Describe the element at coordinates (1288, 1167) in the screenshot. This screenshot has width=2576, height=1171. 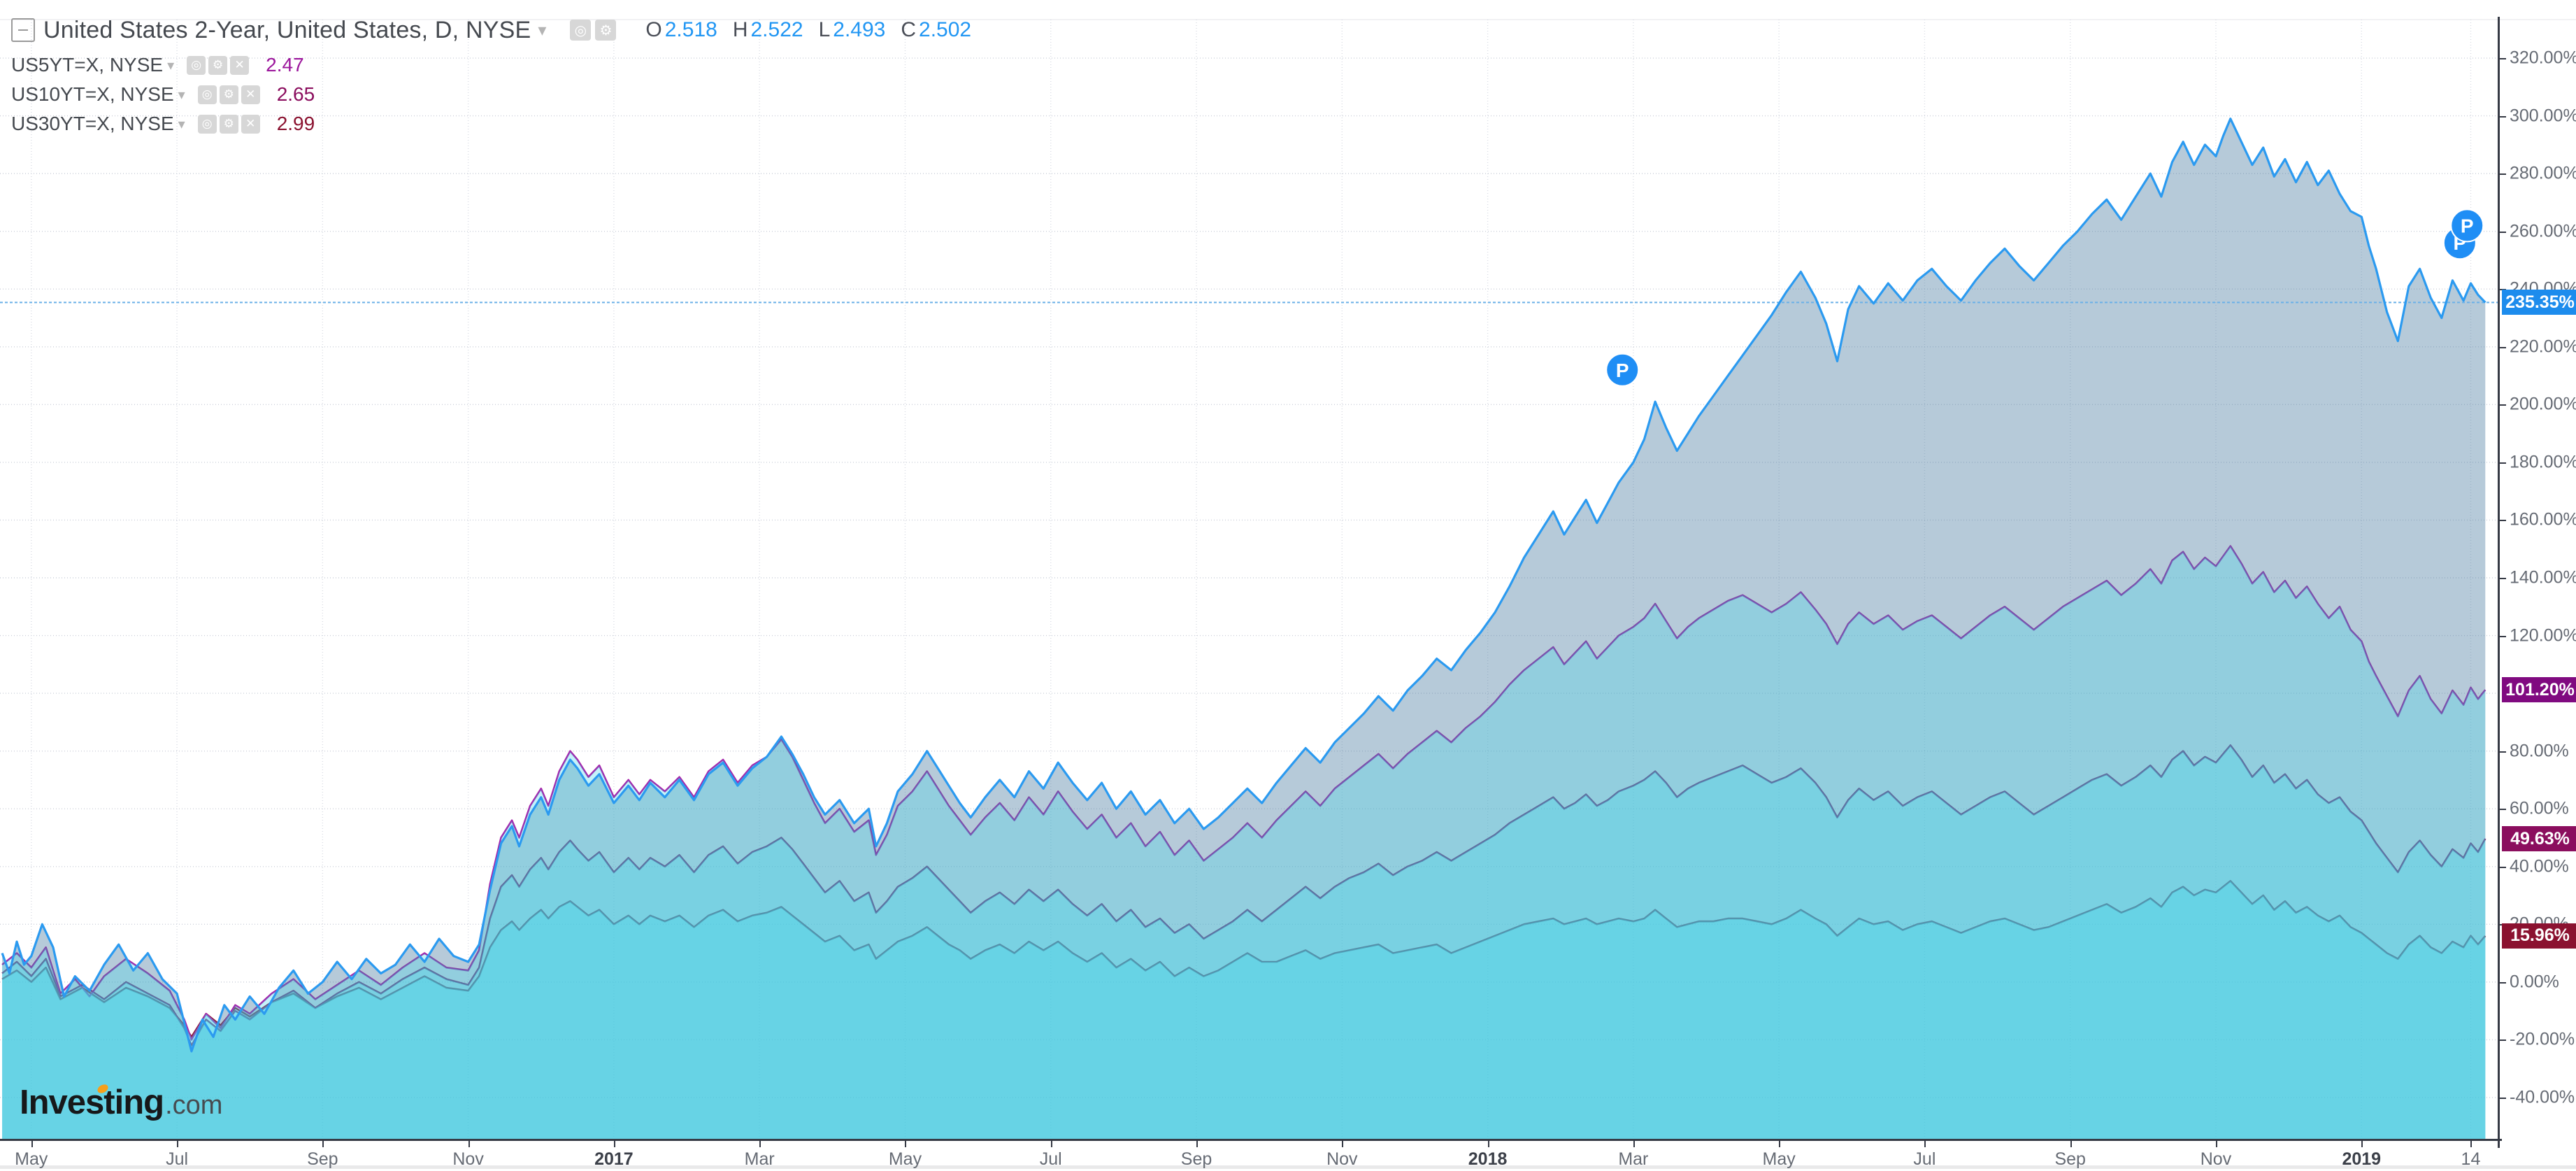
I see `bottom-divider` at that location.